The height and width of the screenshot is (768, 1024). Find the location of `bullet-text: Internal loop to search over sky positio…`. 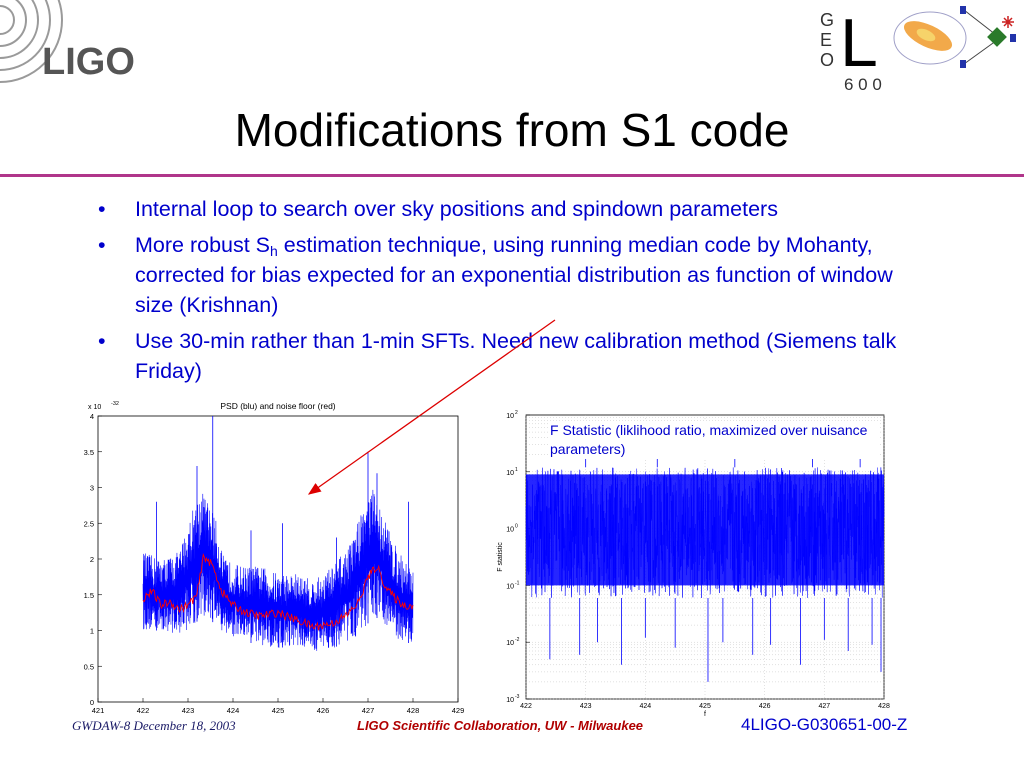

bullet-text: Internal loop to search over sky positio… is located at coordinates (456, 209).